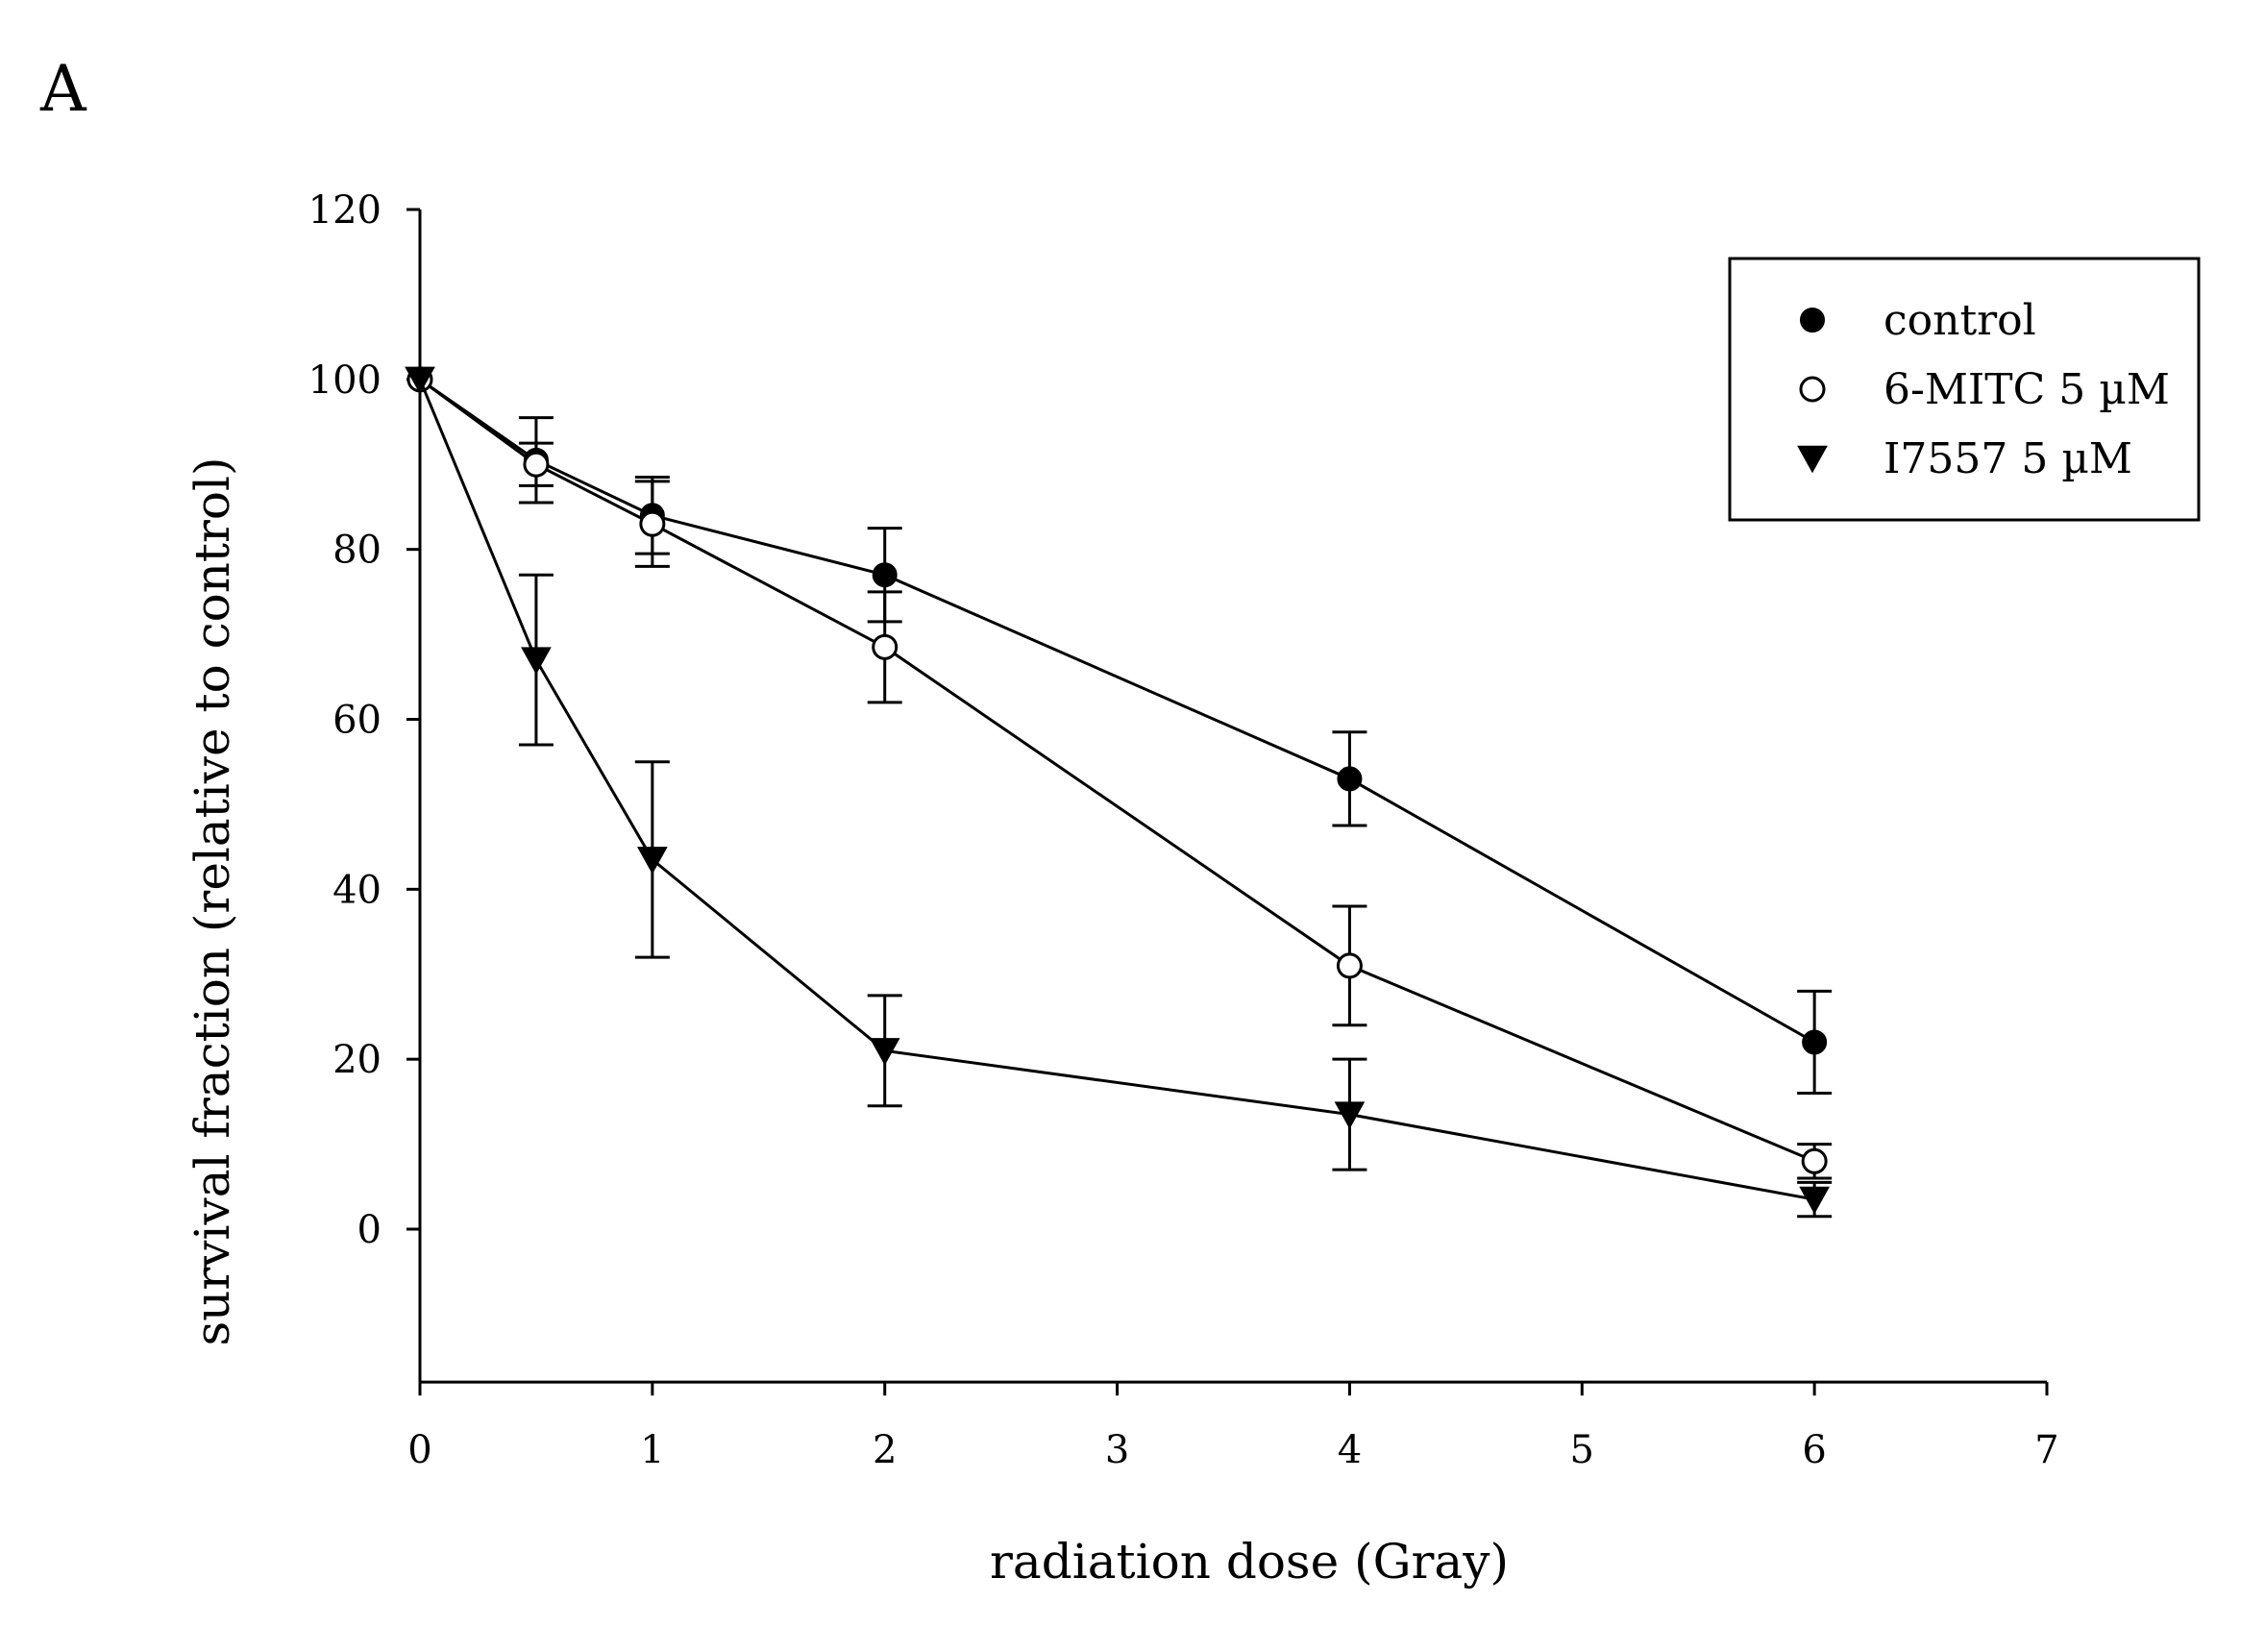 The image size is (2265, 1652). Describe the element at coordinates (2046, 1450) in the screenshot. I see `x-tick-label: 7` at that location.